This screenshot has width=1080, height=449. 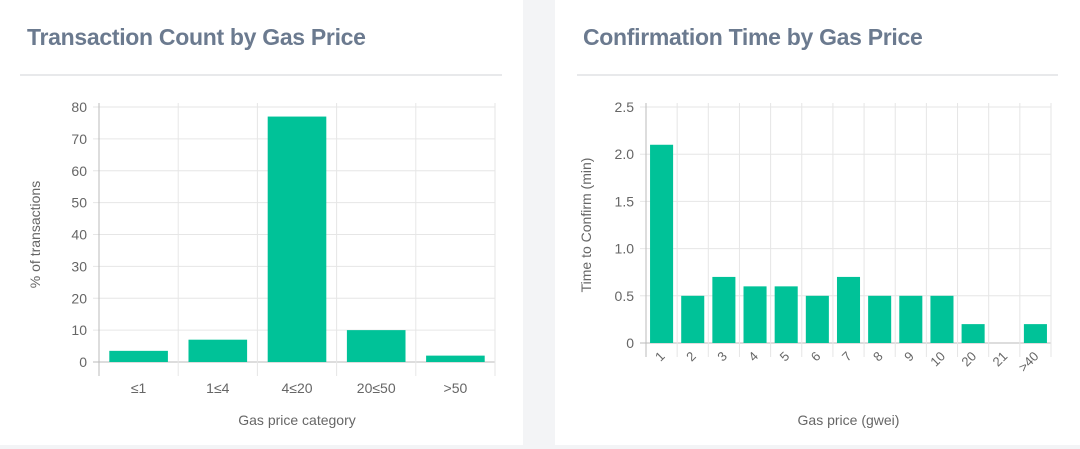 I want to click on y-tick-label: 20, so click(x=79, y=298).